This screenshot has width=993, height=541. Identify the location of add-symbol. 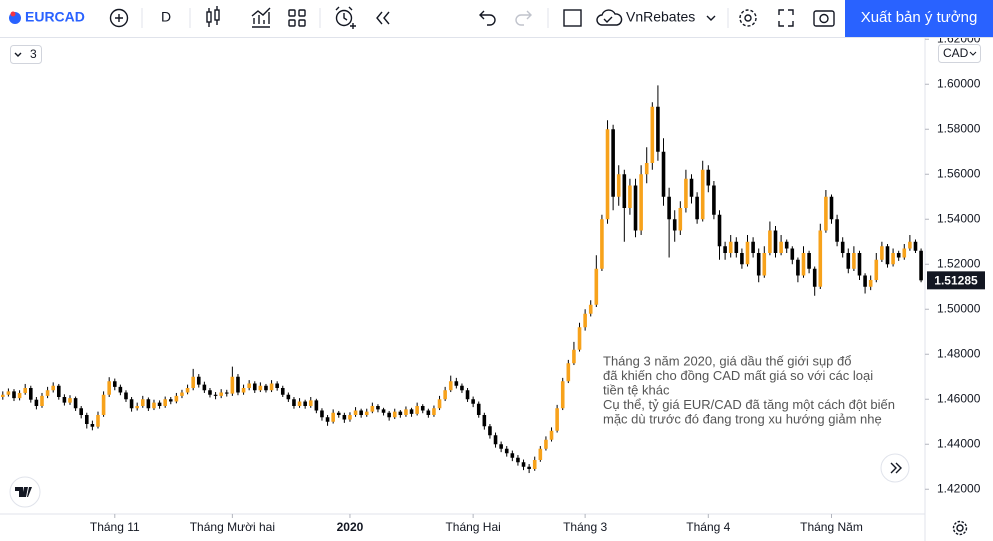
(119, 18).